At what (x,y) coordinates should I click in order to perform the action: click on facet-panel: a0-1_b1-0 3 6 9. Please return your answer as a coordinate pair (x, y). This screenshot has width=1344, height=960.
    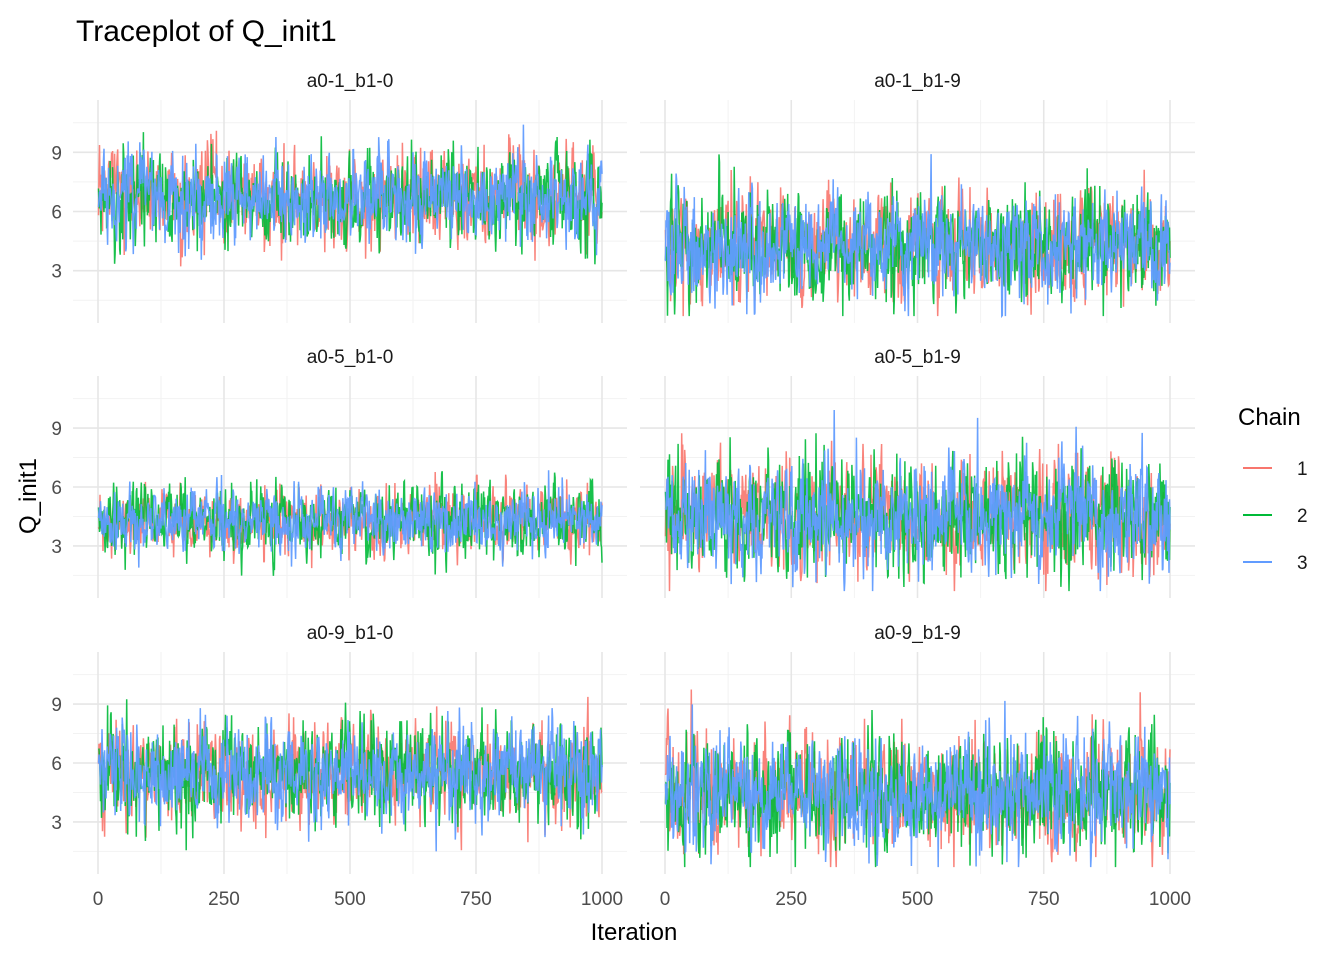
    Looking at the image, I should click on (339, 197).